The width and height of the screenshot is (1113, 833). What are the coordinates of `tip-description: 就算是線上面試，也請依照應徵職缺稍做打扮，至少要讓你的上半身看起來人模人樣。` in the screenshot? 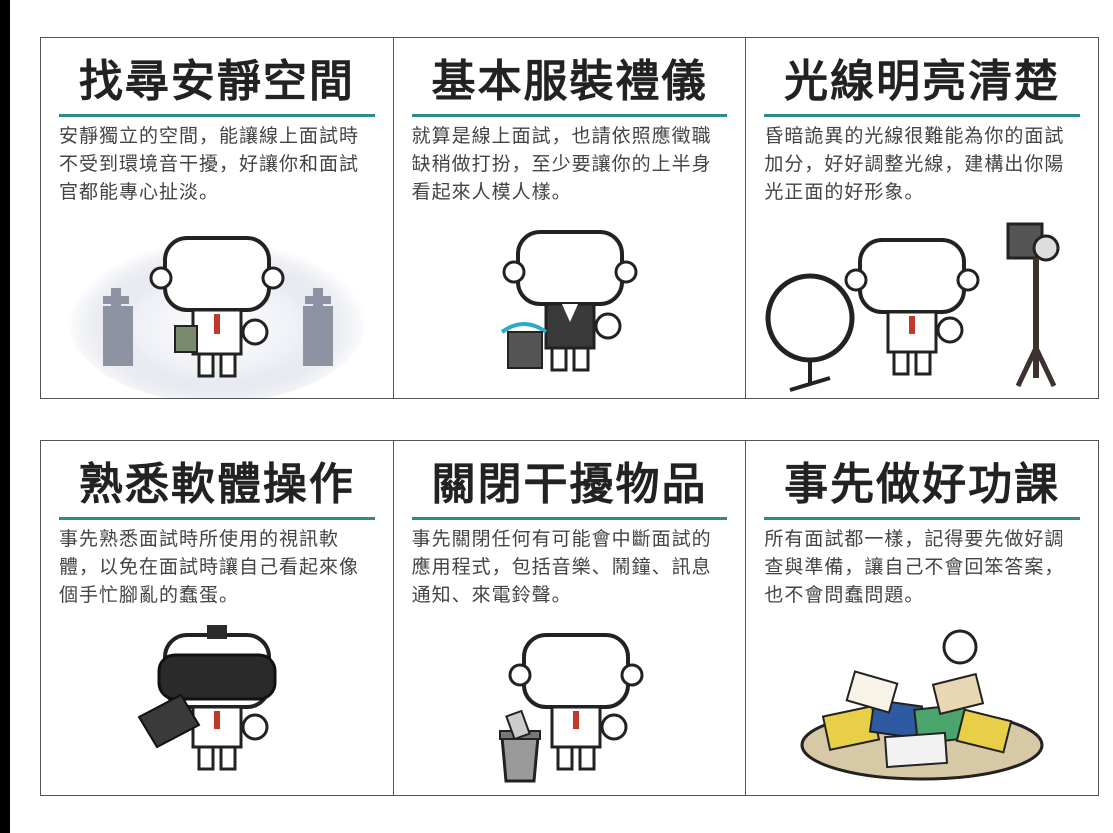 It's located at (561, 164).